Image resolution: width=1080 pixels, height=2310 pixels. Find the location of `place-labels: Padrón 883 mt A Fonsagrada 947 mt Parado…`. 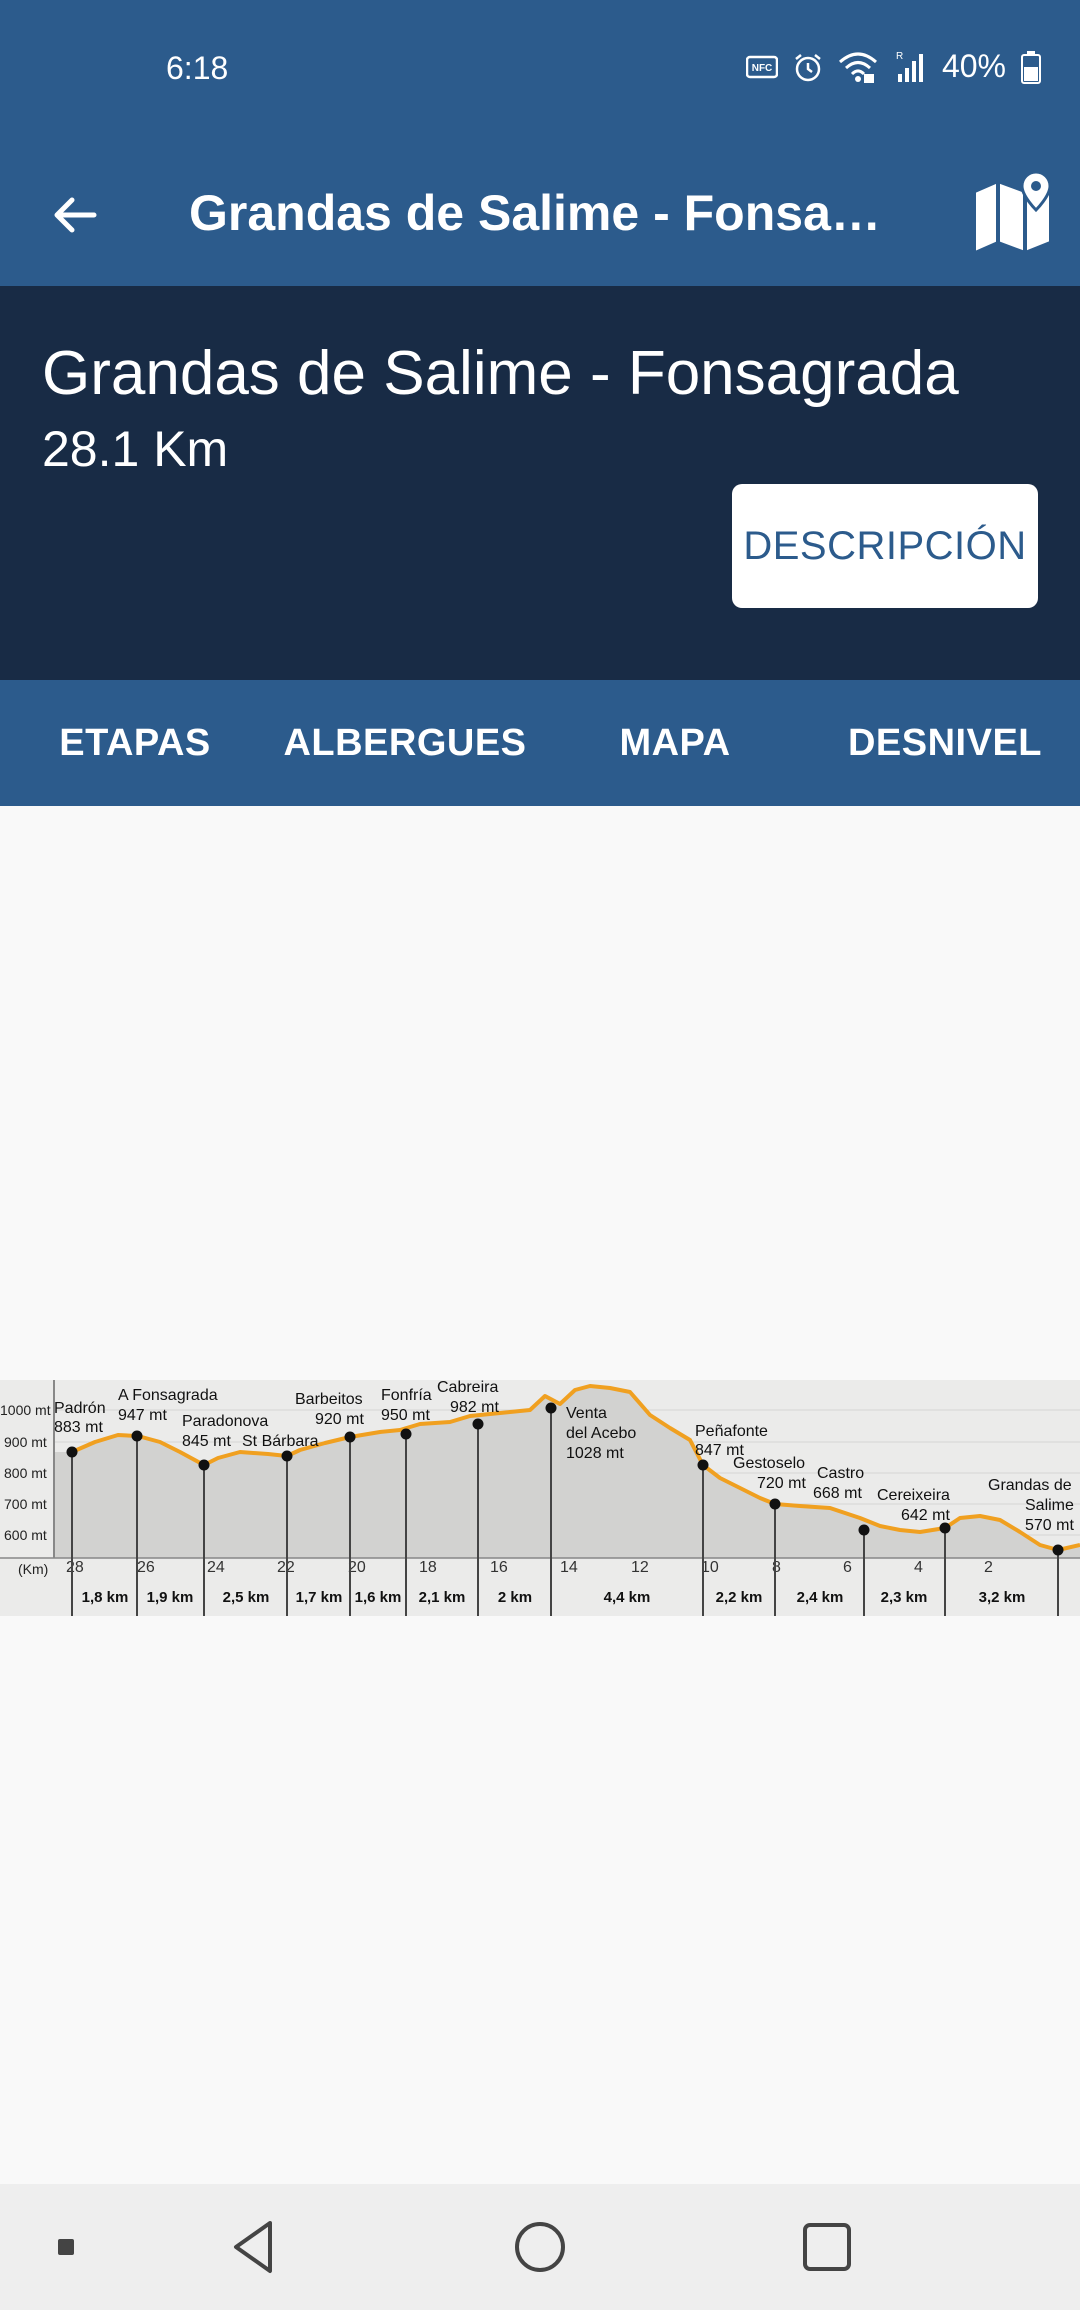

place-labels: Padrón 883 mt A Fonsagrada 947 mt Parado… is located at coordinates (564, 1457).